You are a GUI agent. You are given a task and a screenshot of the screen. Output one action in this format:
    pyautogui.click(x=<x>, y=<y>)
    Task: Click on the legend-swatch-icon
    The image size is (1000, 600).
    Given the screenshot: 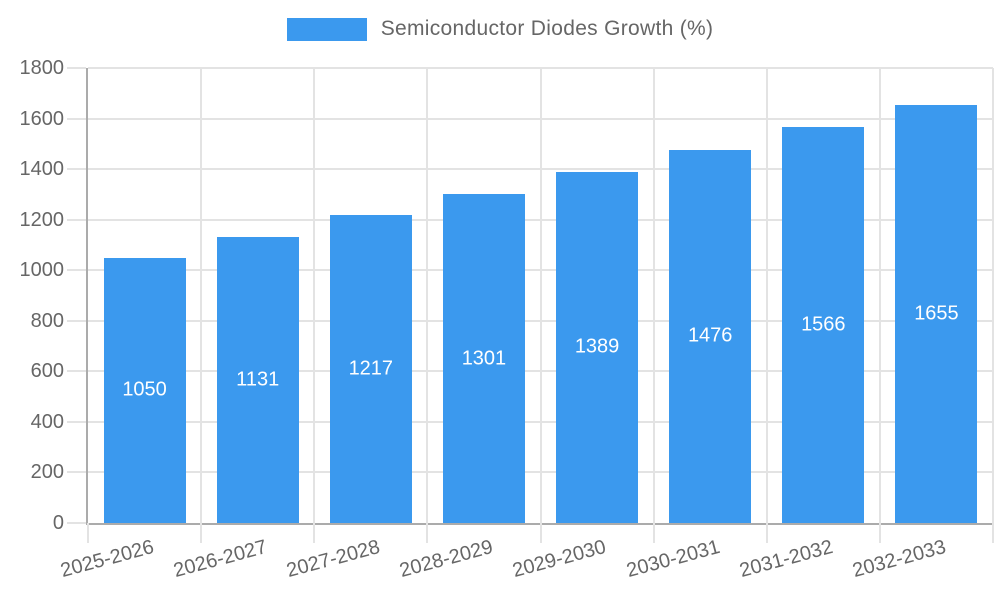 What is the action you would take?
    pyautogui.click(x=326, y=29)
    